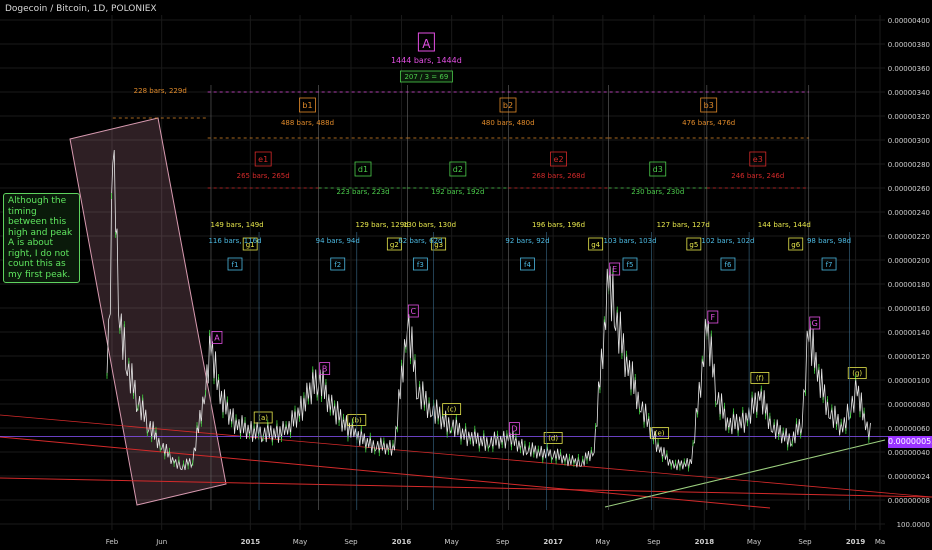 Image resolution: width=932 pixels, height=550 pixels. I want to click on range-box-label: d1, so click(363, 169).